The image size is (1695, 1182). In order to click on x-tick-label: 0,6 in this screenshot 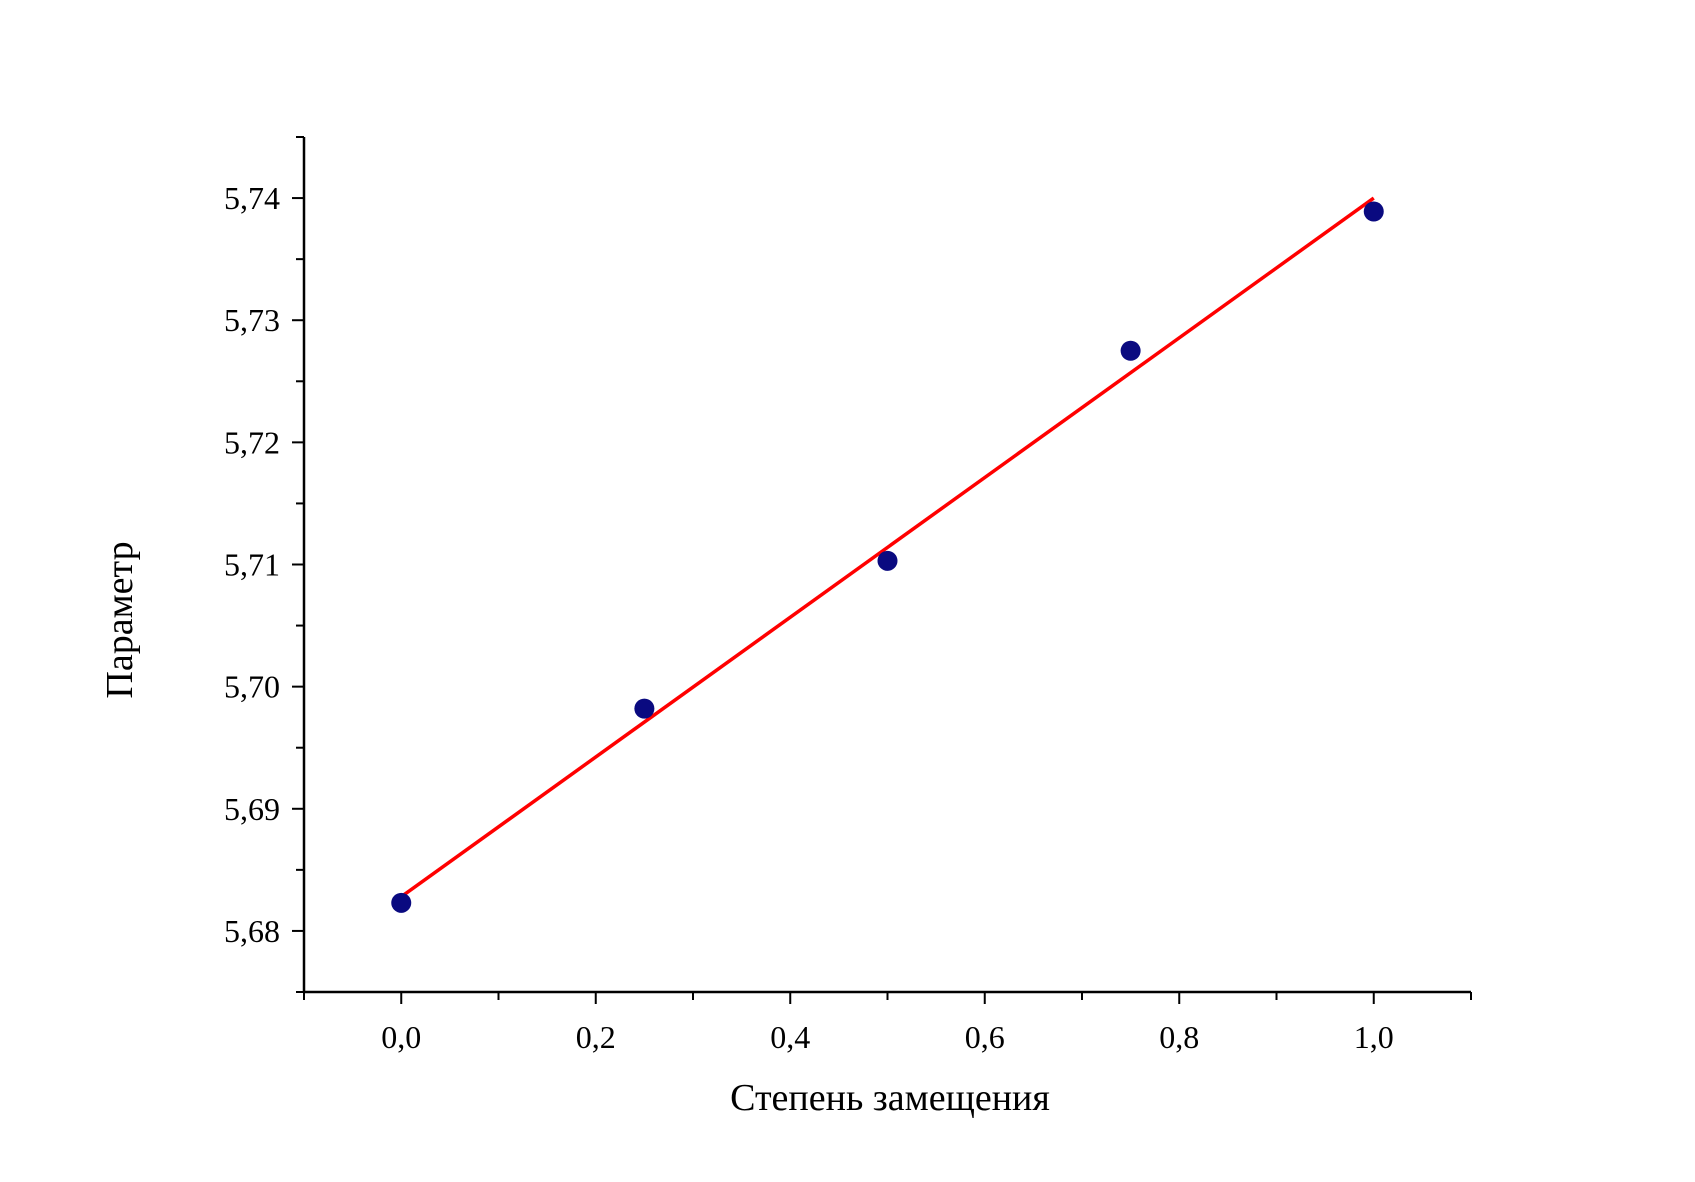, I will do `click(985, 1037)`.